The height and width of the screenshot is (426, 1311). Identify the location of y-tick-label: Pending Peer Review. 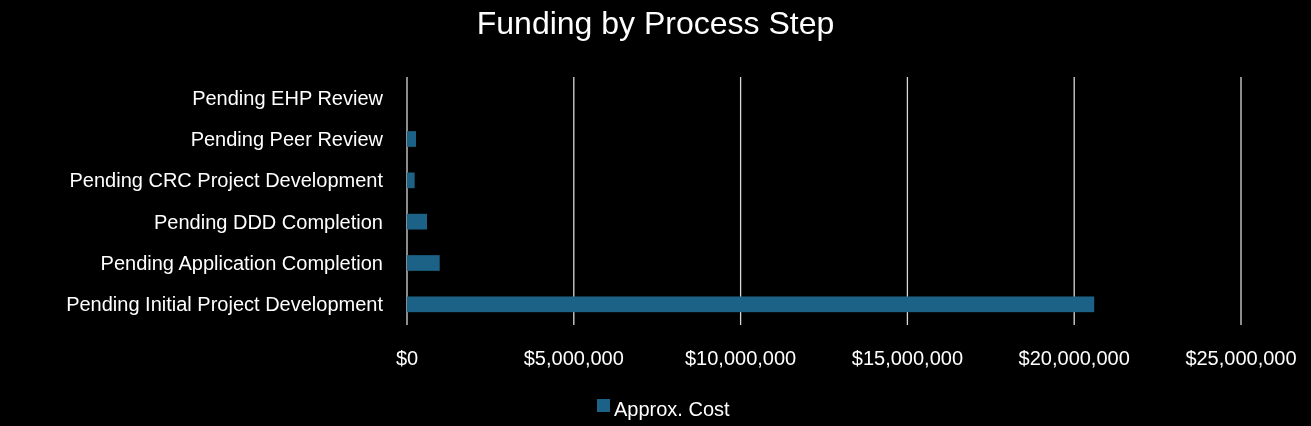
(287, 139).